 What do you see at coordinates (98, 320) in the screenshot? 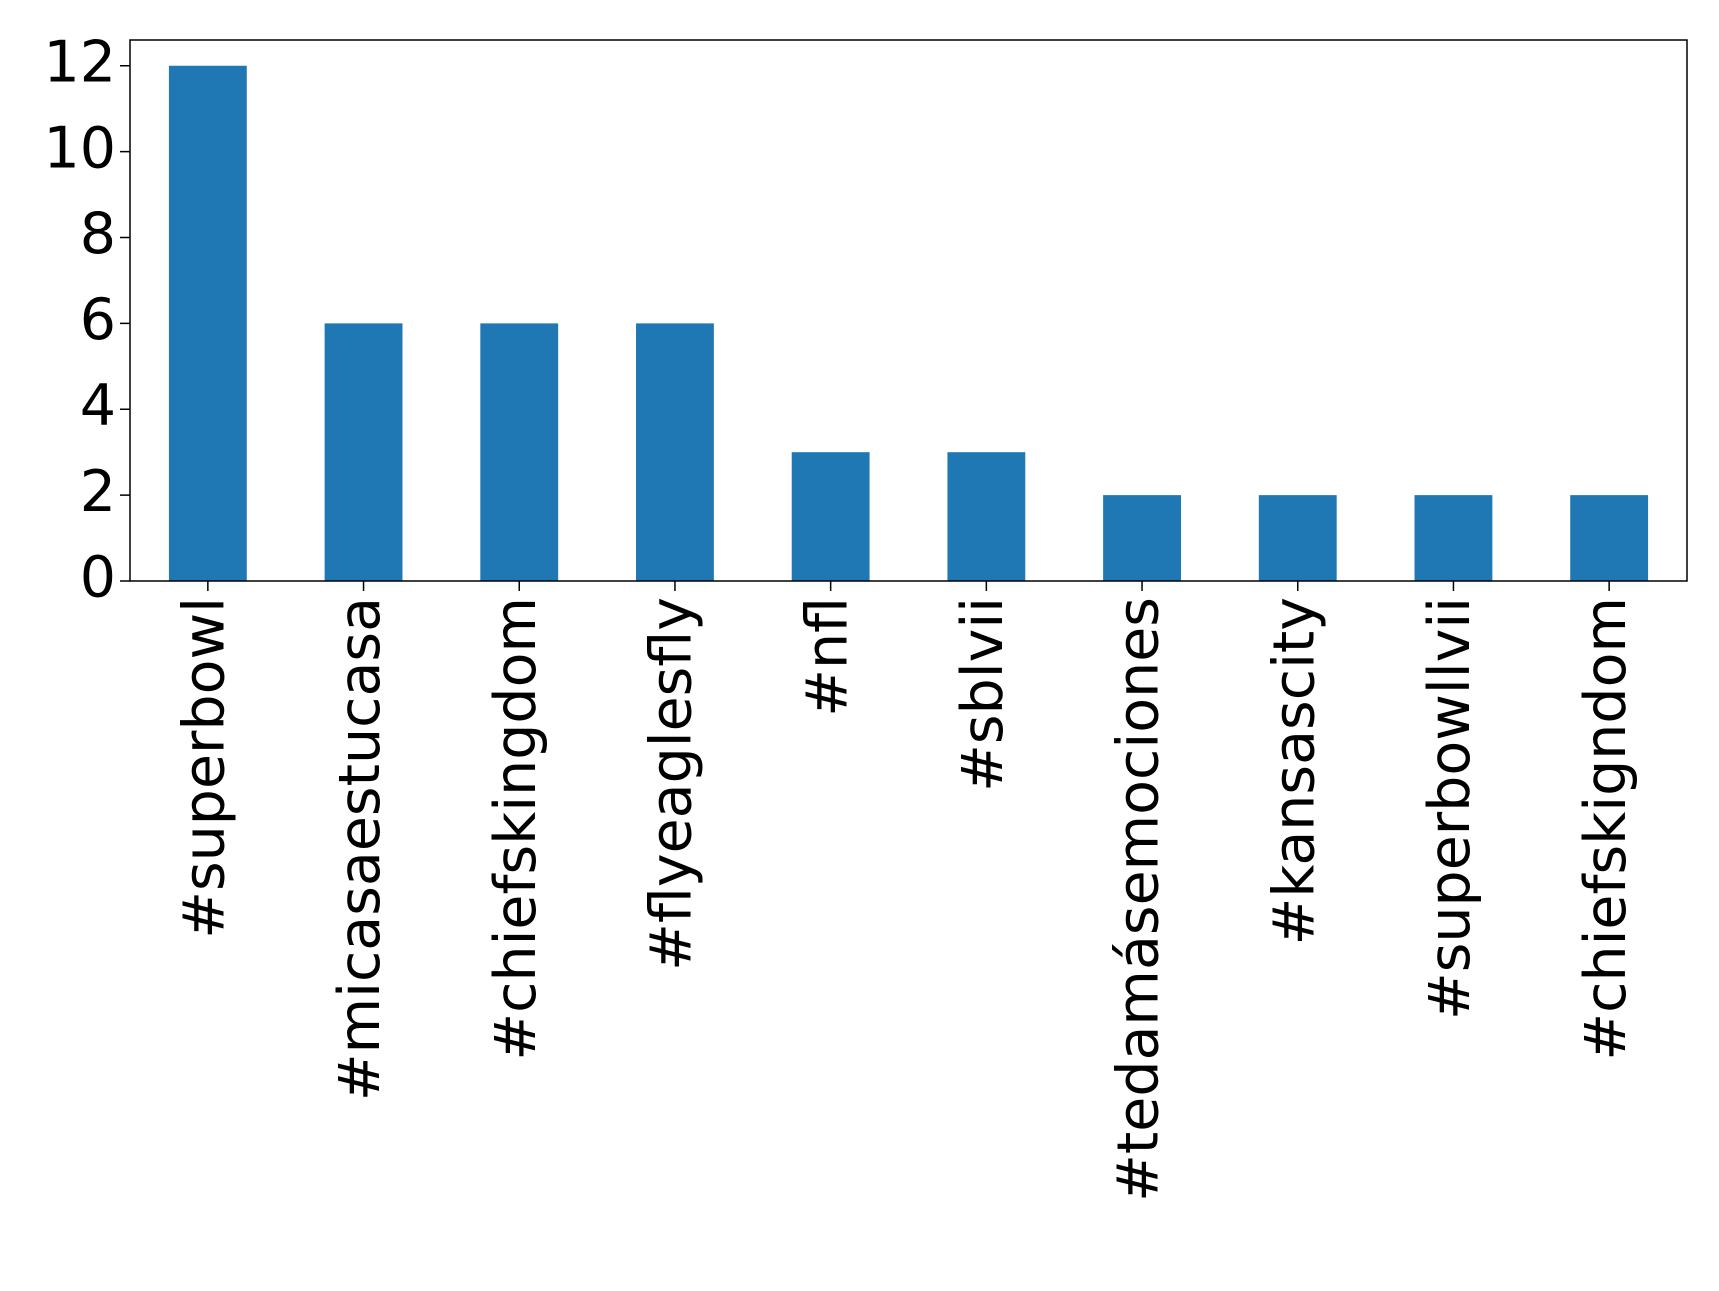
I see `y-tick-label: 6` at bounding box center [98, 320].